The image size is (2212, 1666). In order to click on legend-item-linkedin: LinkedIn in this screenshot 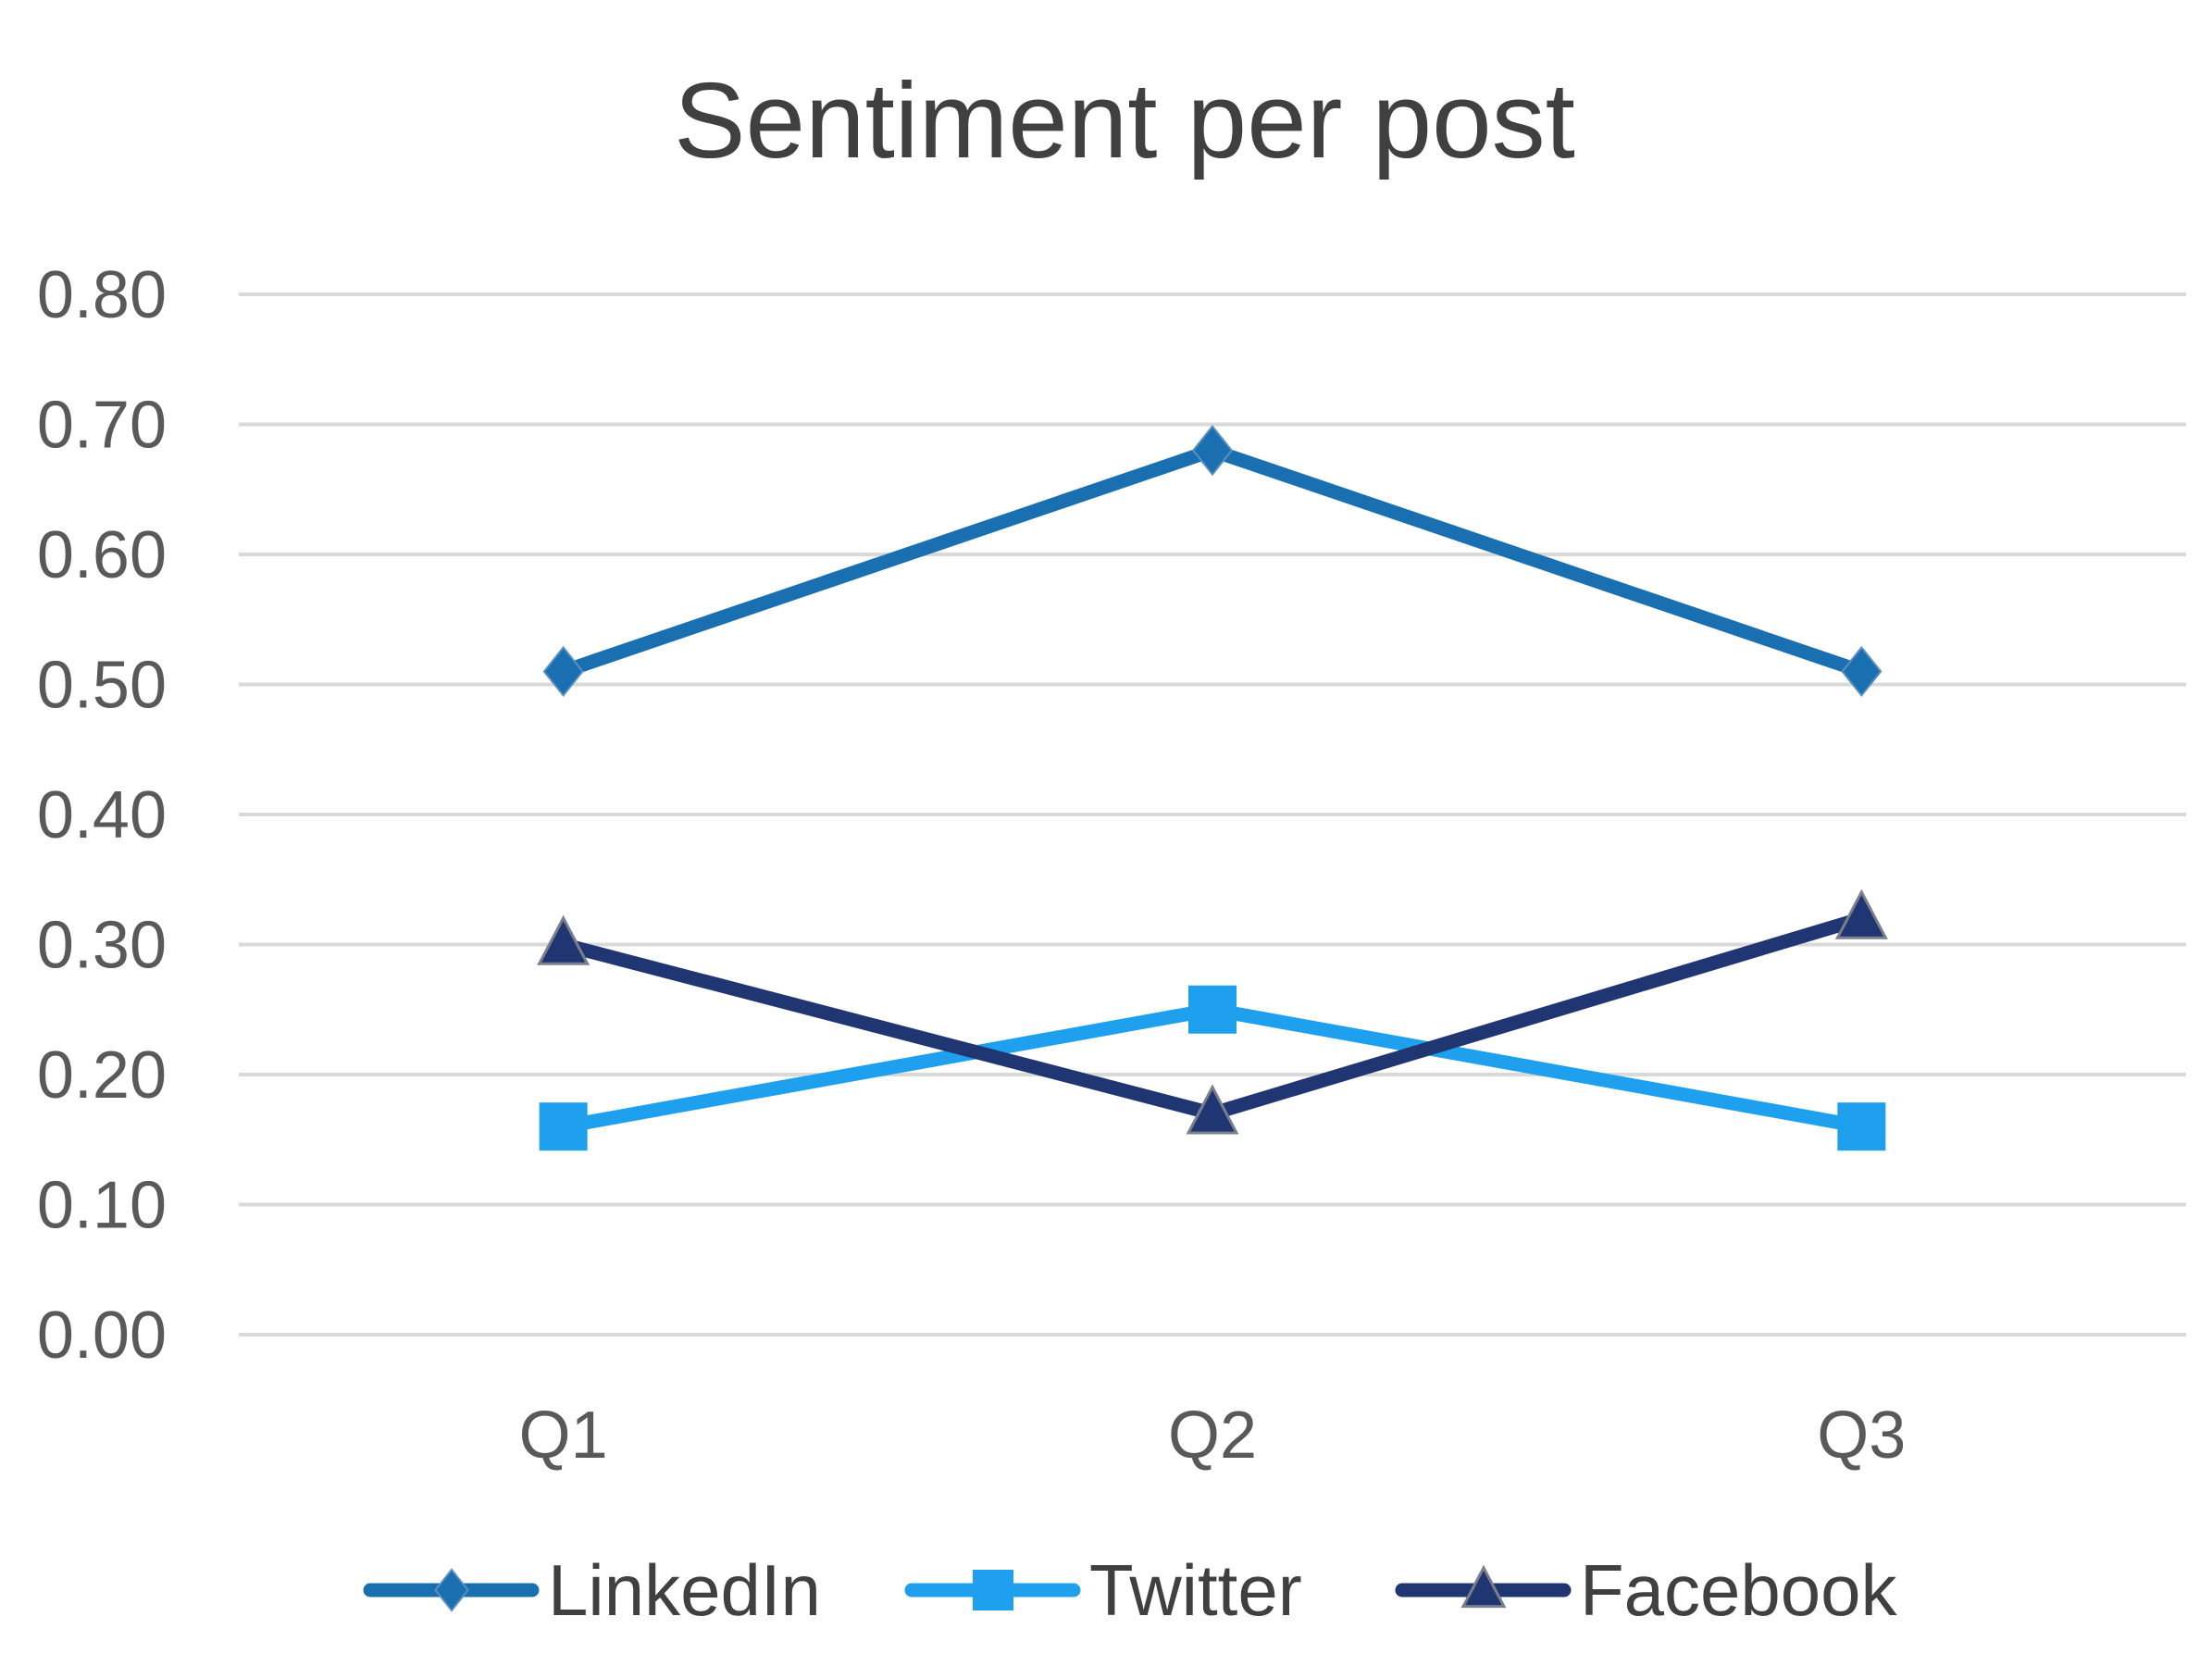, I will do `click(592, 1590)`.